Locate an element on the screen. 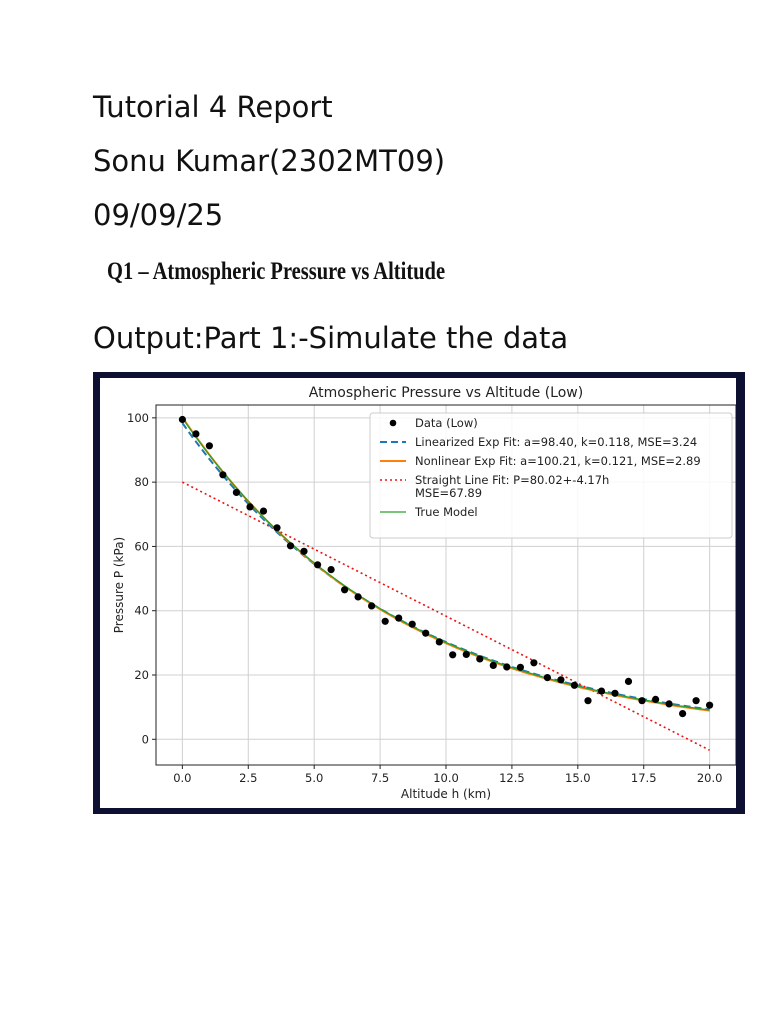  legend-box is located at coordinates (551, 475).